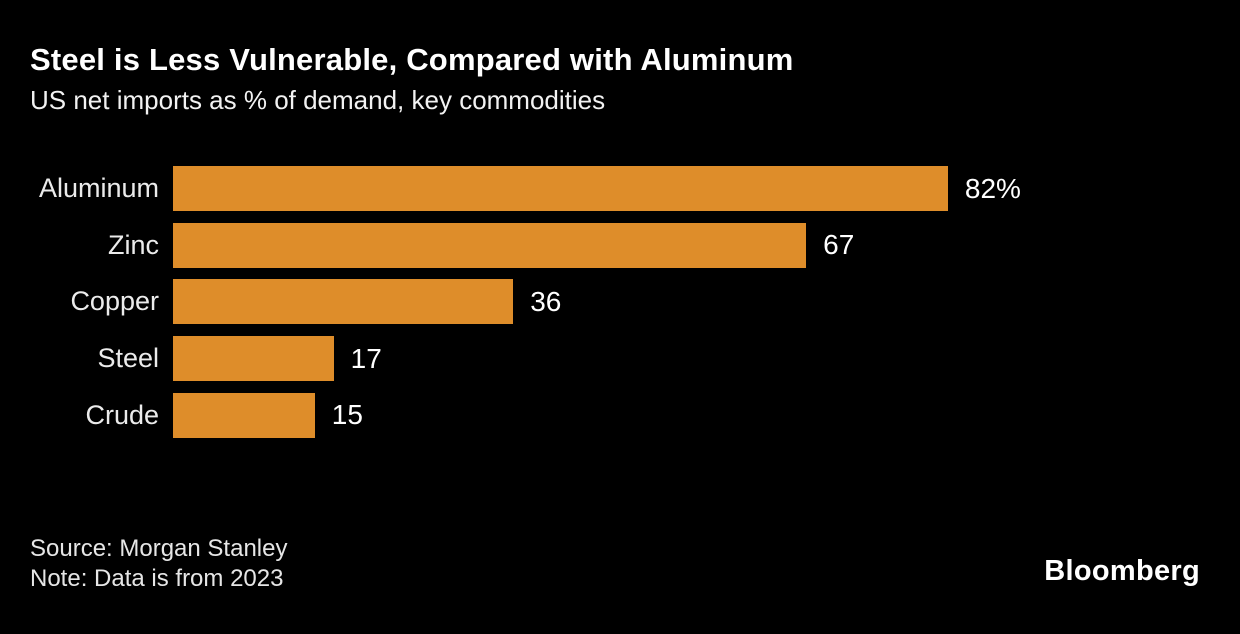 The height and width of the screenshot is (634, 1240). Describe the element at coordinates (347, 415) in the screenshot. I see `value-label: 15` at that location.